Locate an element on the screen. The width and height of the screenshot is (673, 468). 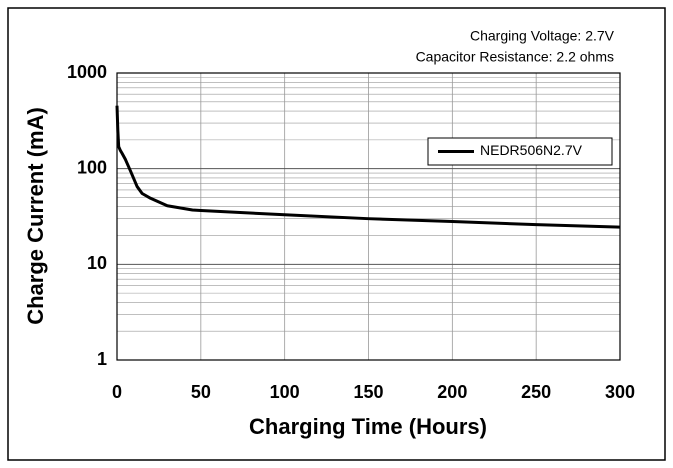
y-axis-title: Charge Current (mA) is located at coordinates (35, 216).